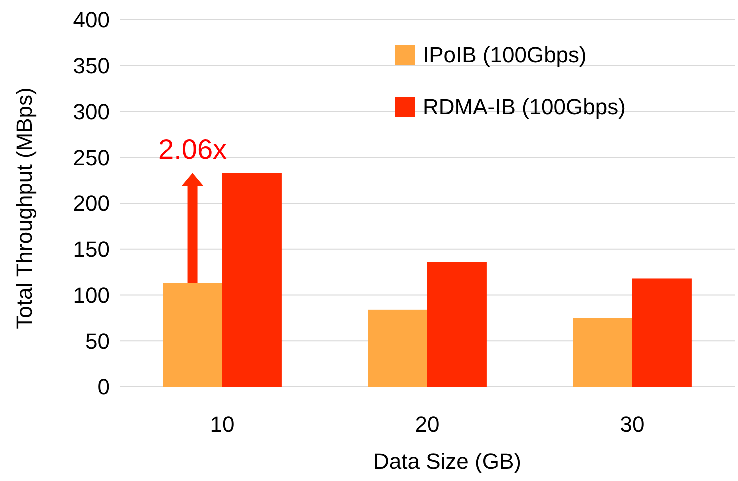 Image resolution: width=738 pixels, height=481 pixels. Describe the element at coordinates (427, 424) in the screenshot. I see `x-tick-label: 20` at that location.